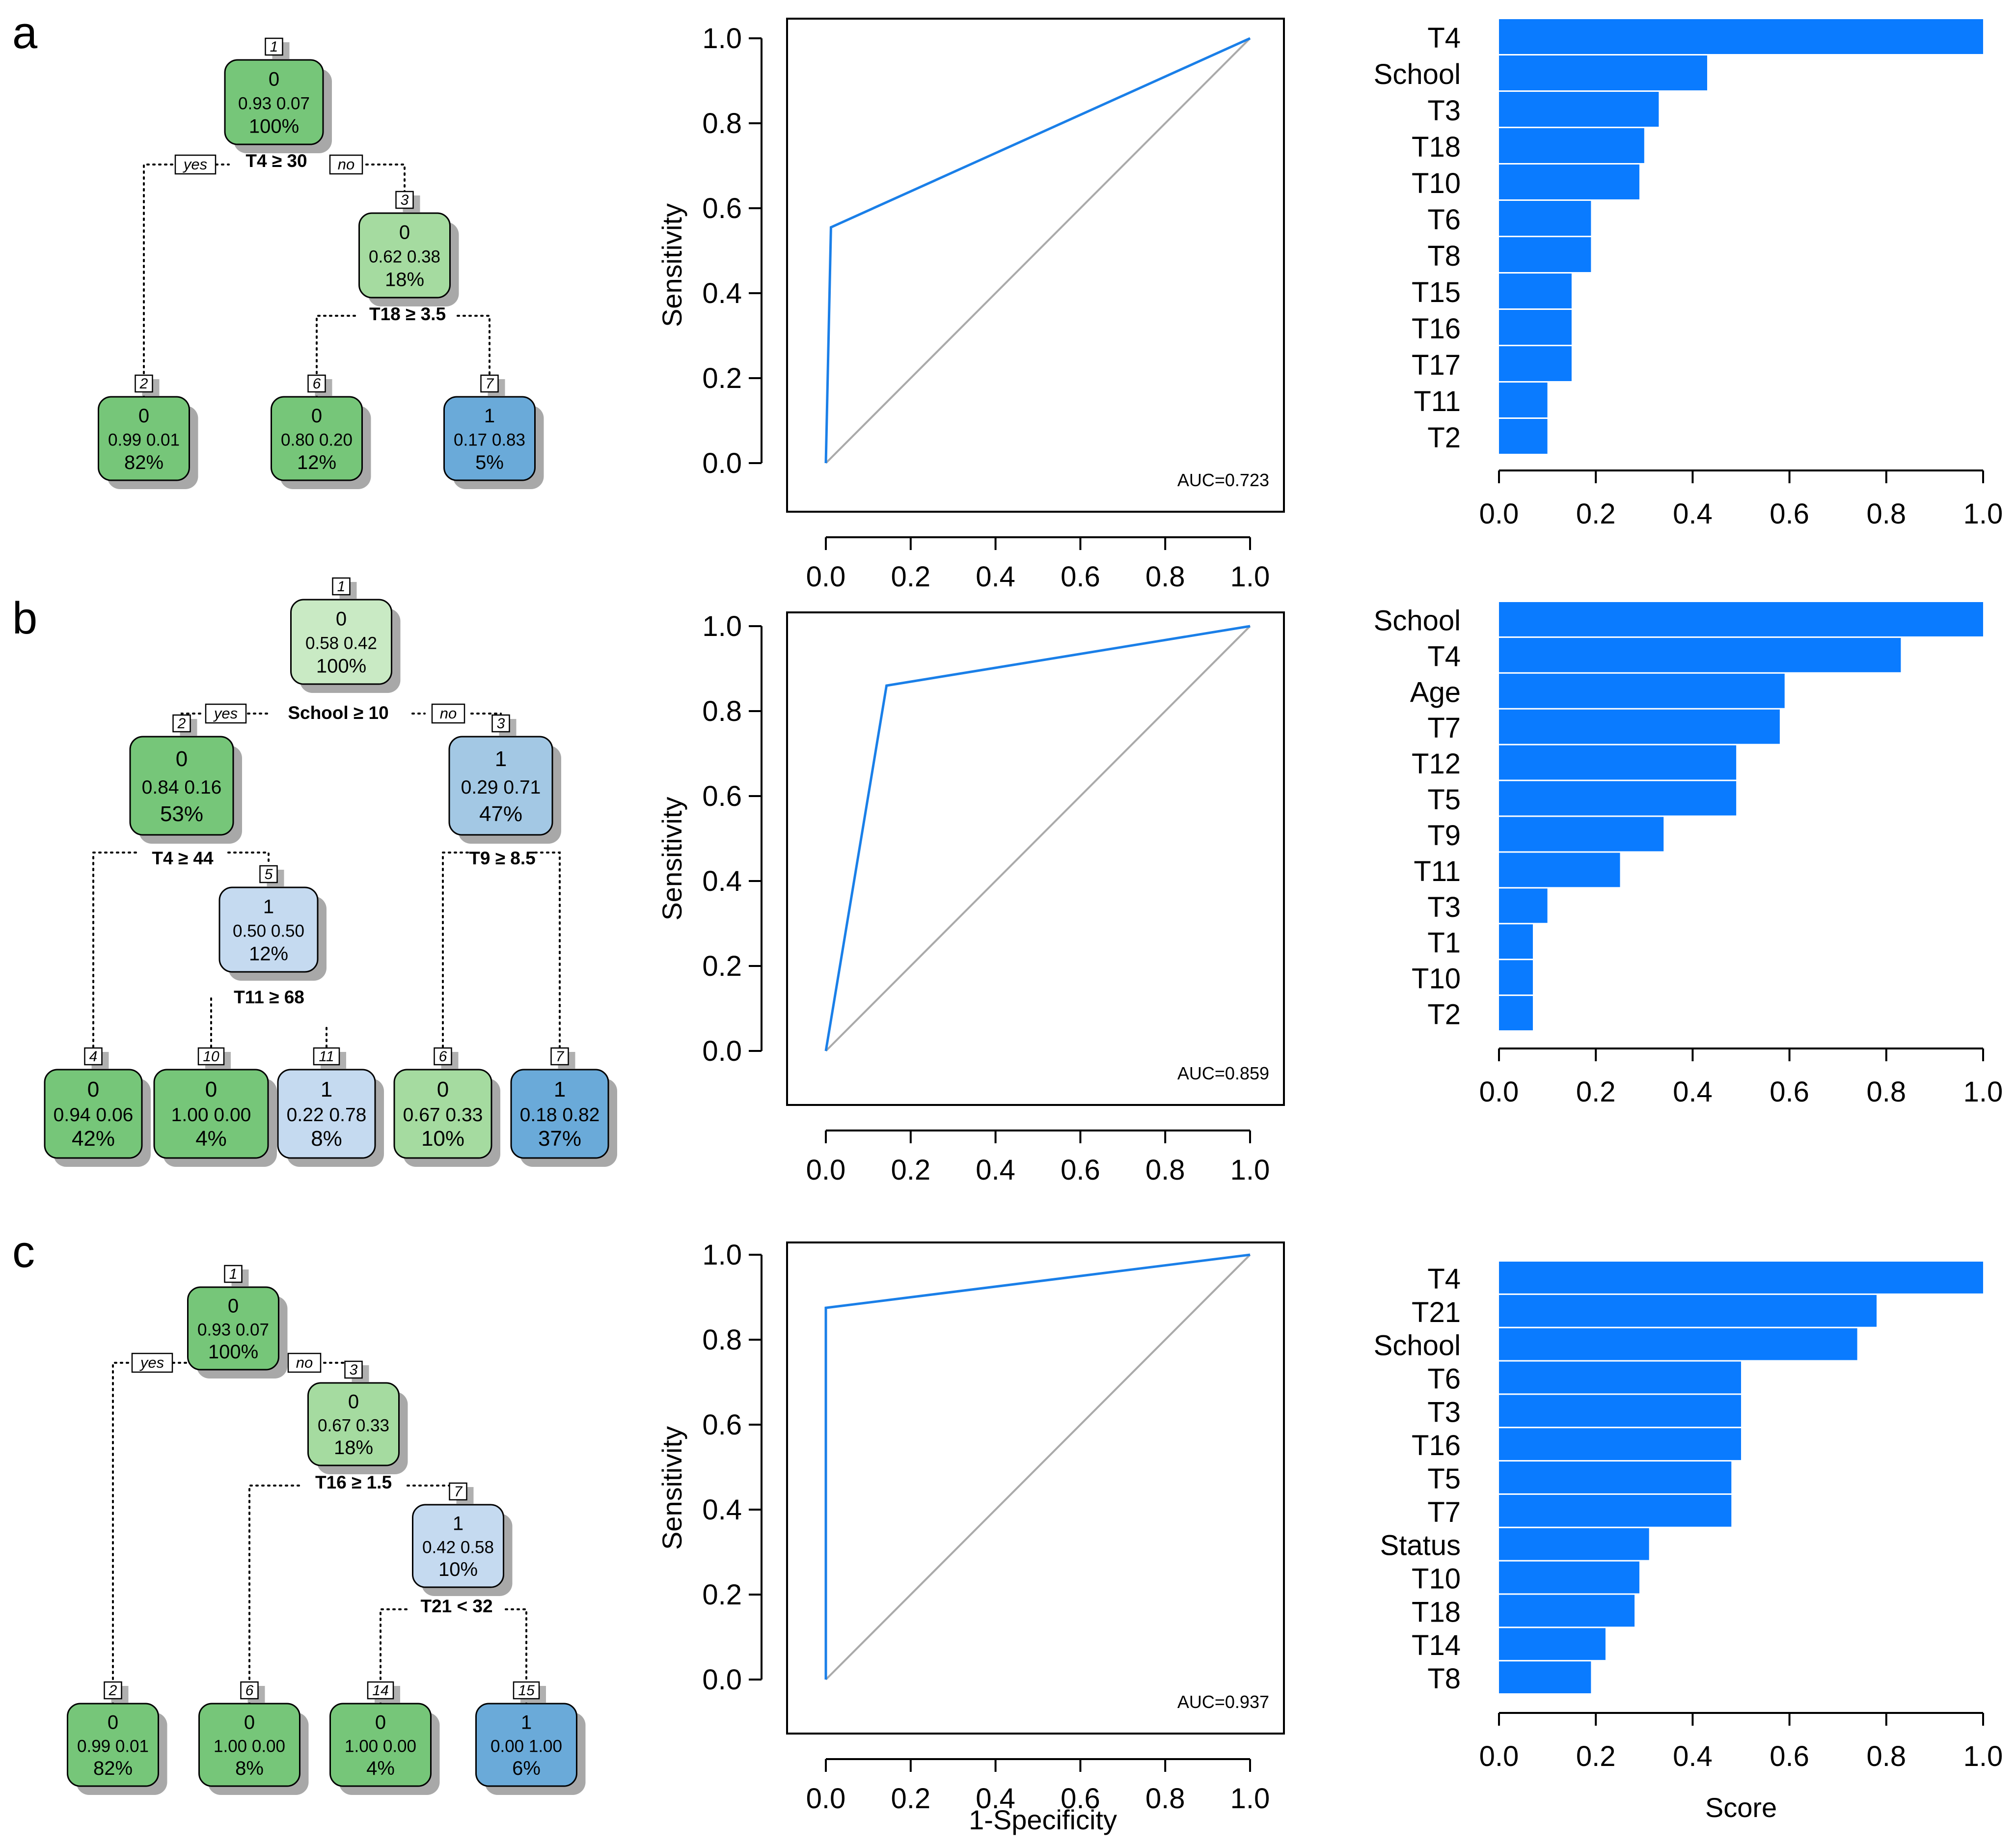 The width and height of the screenshot is (2016, 1847). What do you see at coordinates (722, 1340) in the screenshot?
I see `y-tick-label: 0.8` at bounding box center [722, 1340].